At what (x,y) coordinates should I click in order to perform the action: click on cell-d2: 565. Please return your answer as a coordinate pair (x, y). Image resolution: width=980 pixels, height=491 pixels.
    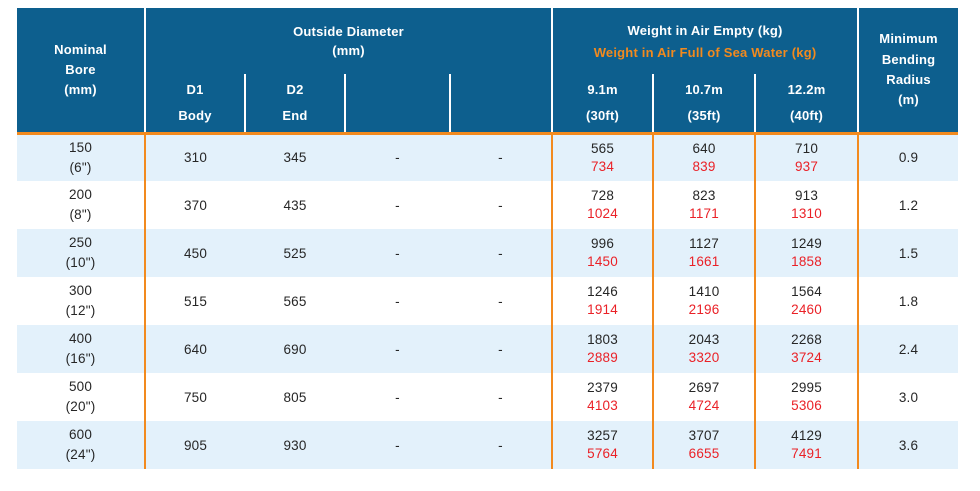
    Looking at the image, I should click on (295, 301).